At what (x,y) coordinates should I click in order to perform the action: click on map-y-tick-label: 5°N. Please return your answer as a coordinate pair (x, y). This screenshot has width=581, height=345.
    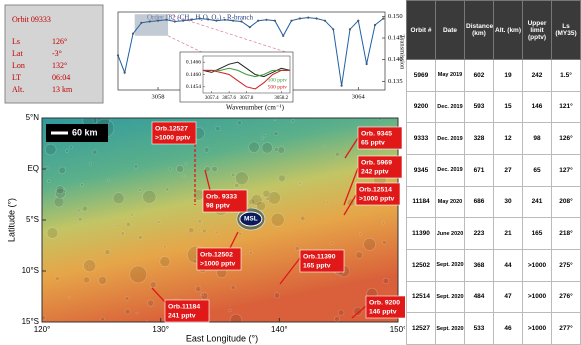
    Looking at the image, I should click on (33, 117).